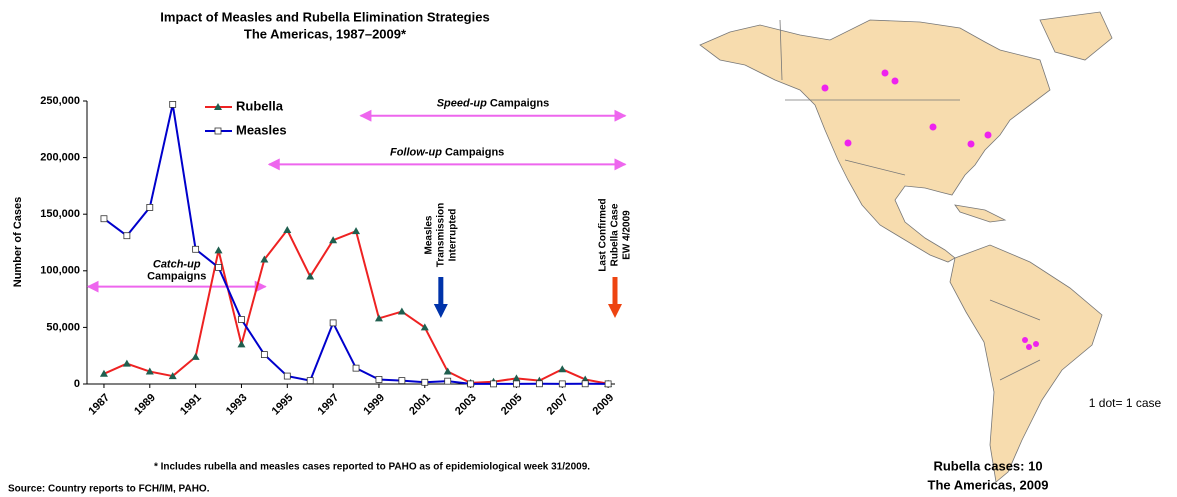  I want to click on x-tick-label: 1995, so click(283, 405).